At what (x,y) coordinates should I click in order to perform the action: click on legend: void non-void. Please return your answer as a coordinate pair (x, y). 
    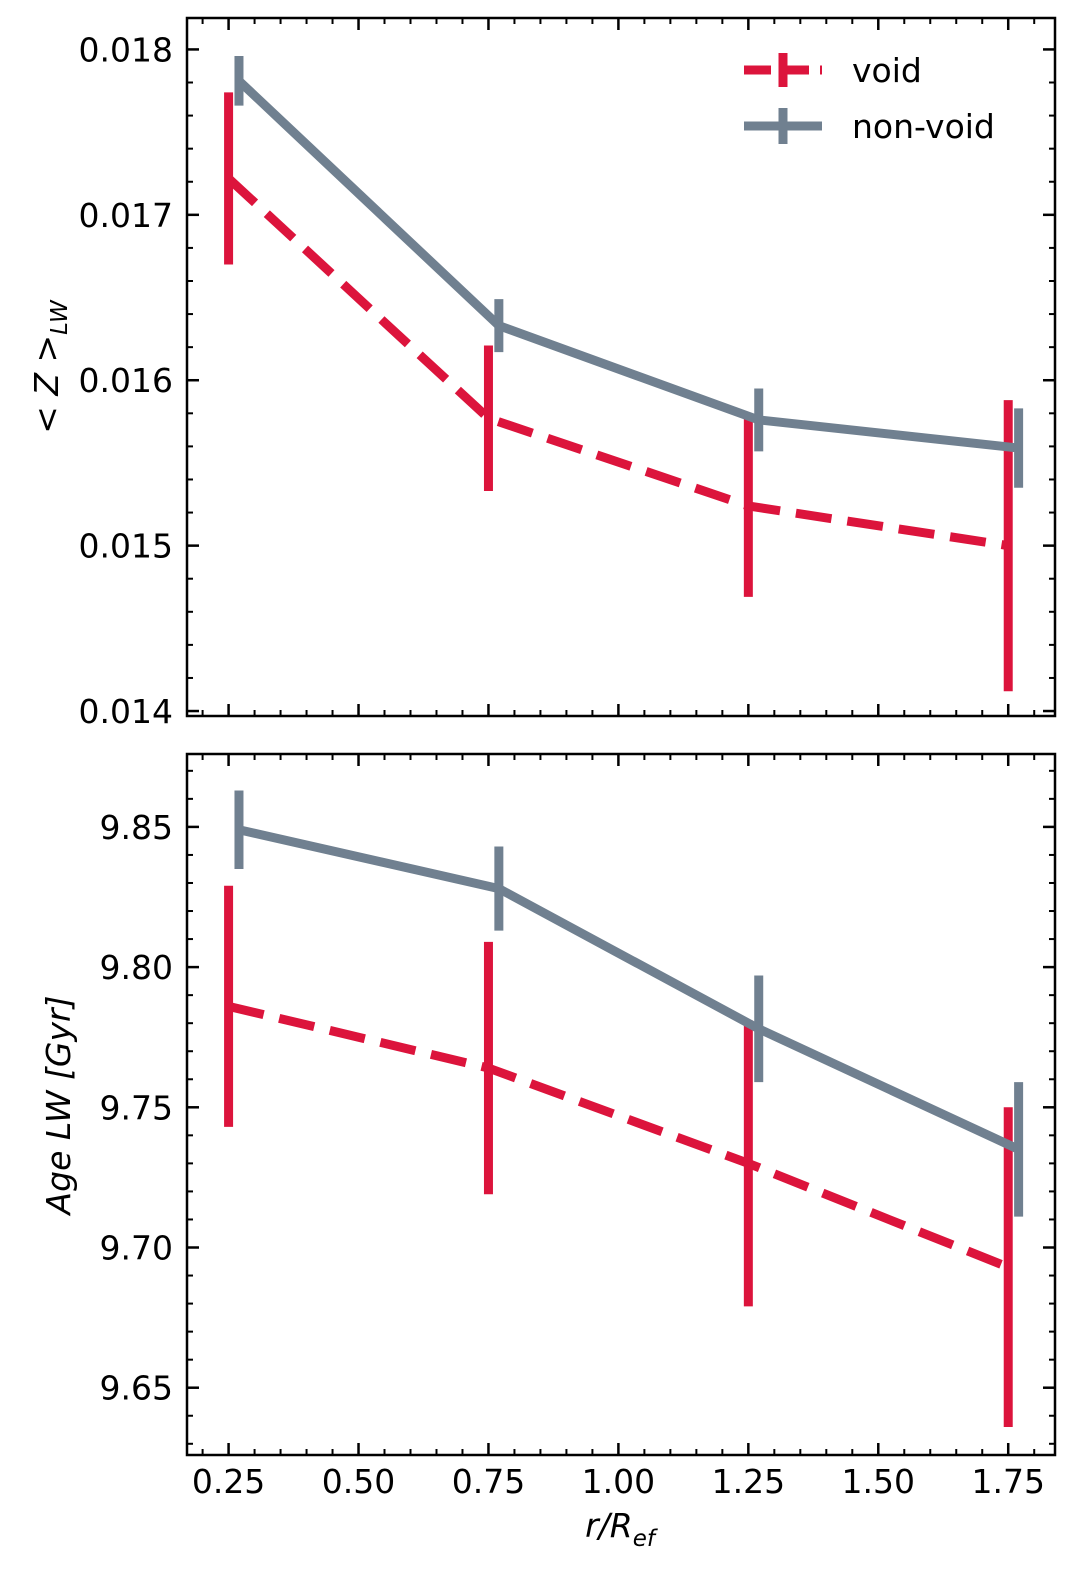
    Looking at the image, I should click on (869, 98).